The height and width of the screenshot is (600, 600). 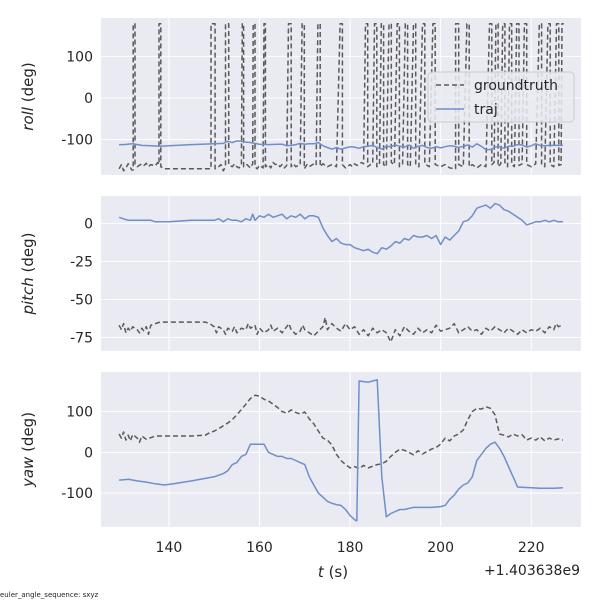 What do you see at coordinates (336, 572) in the screenshot?
I see `x-axis-label-unit: (s)` at bounding box center [336, 572].